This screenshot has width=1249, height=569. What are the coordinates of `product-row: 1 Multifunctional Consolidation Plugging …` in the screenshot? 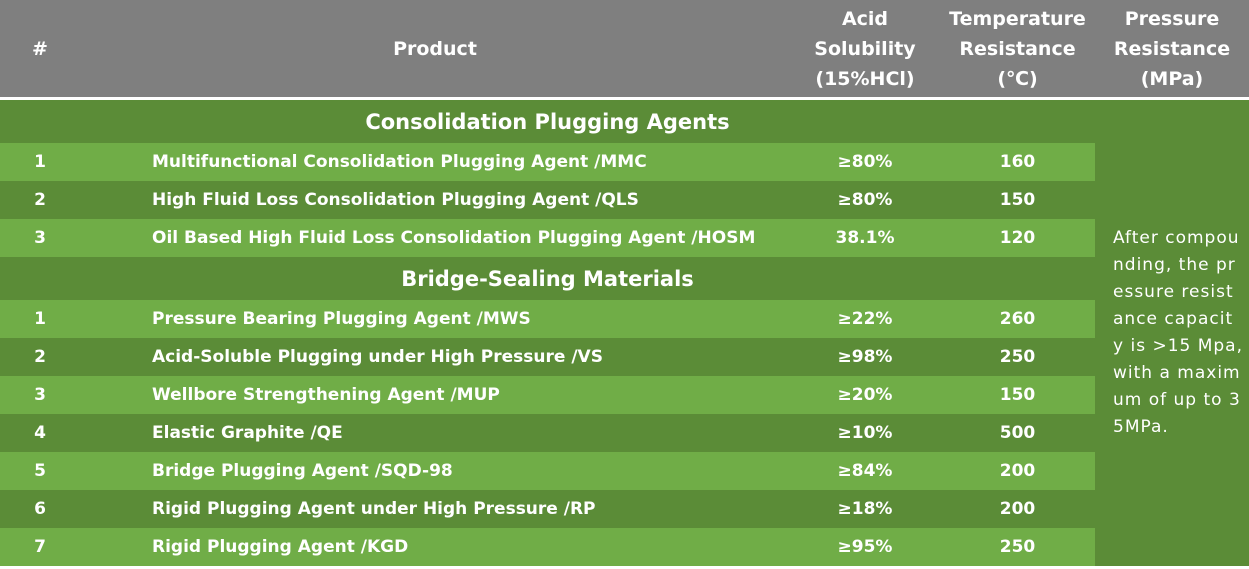 It's located at (624, 162).